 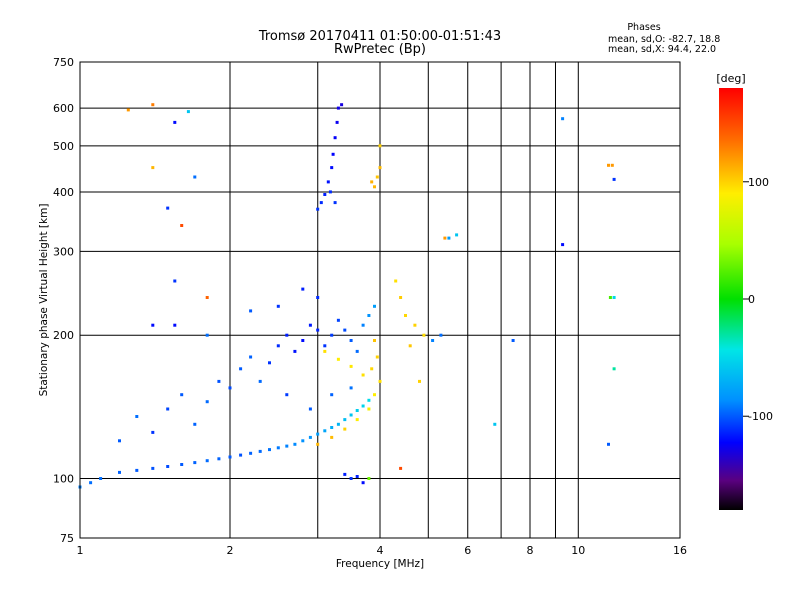 What do you see at coordinates (330, 157) in the screenshot?
I see `series-o-mode-F2-cusp` at bounding box center [330, 157].